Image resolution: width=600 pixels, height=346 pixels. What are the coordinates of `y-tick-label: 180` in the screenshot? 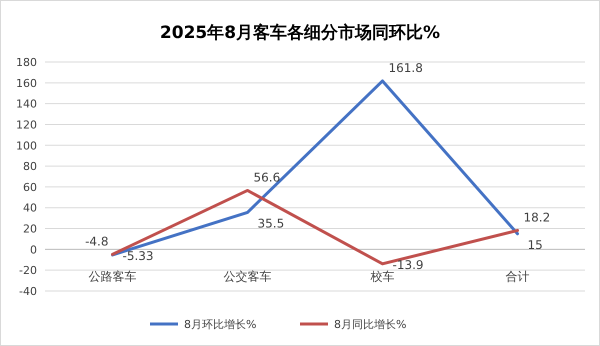 It's located at (26, 62).